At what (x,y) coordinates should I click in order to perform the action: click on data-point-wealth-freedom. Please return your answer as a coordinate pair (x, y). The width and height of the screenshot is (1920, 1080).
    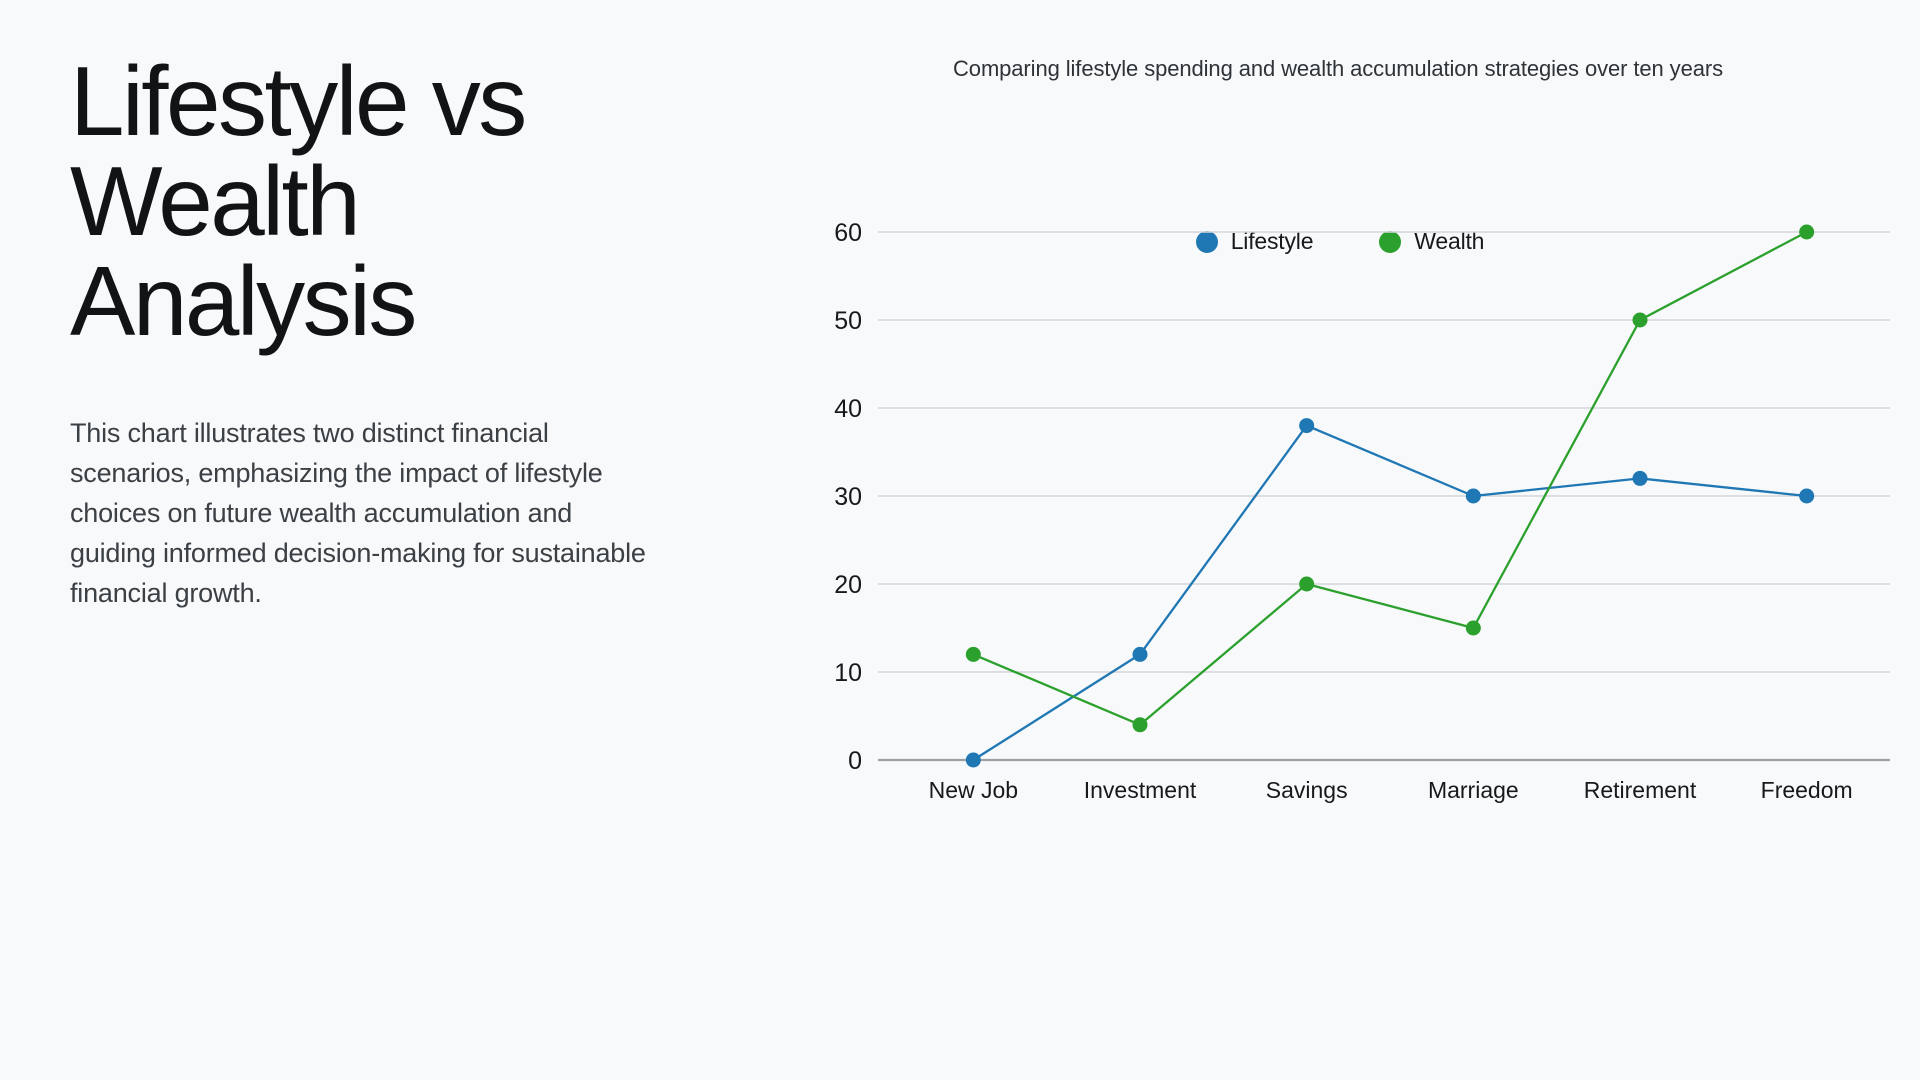
    Looking at the image, I should click on (1807, 232).